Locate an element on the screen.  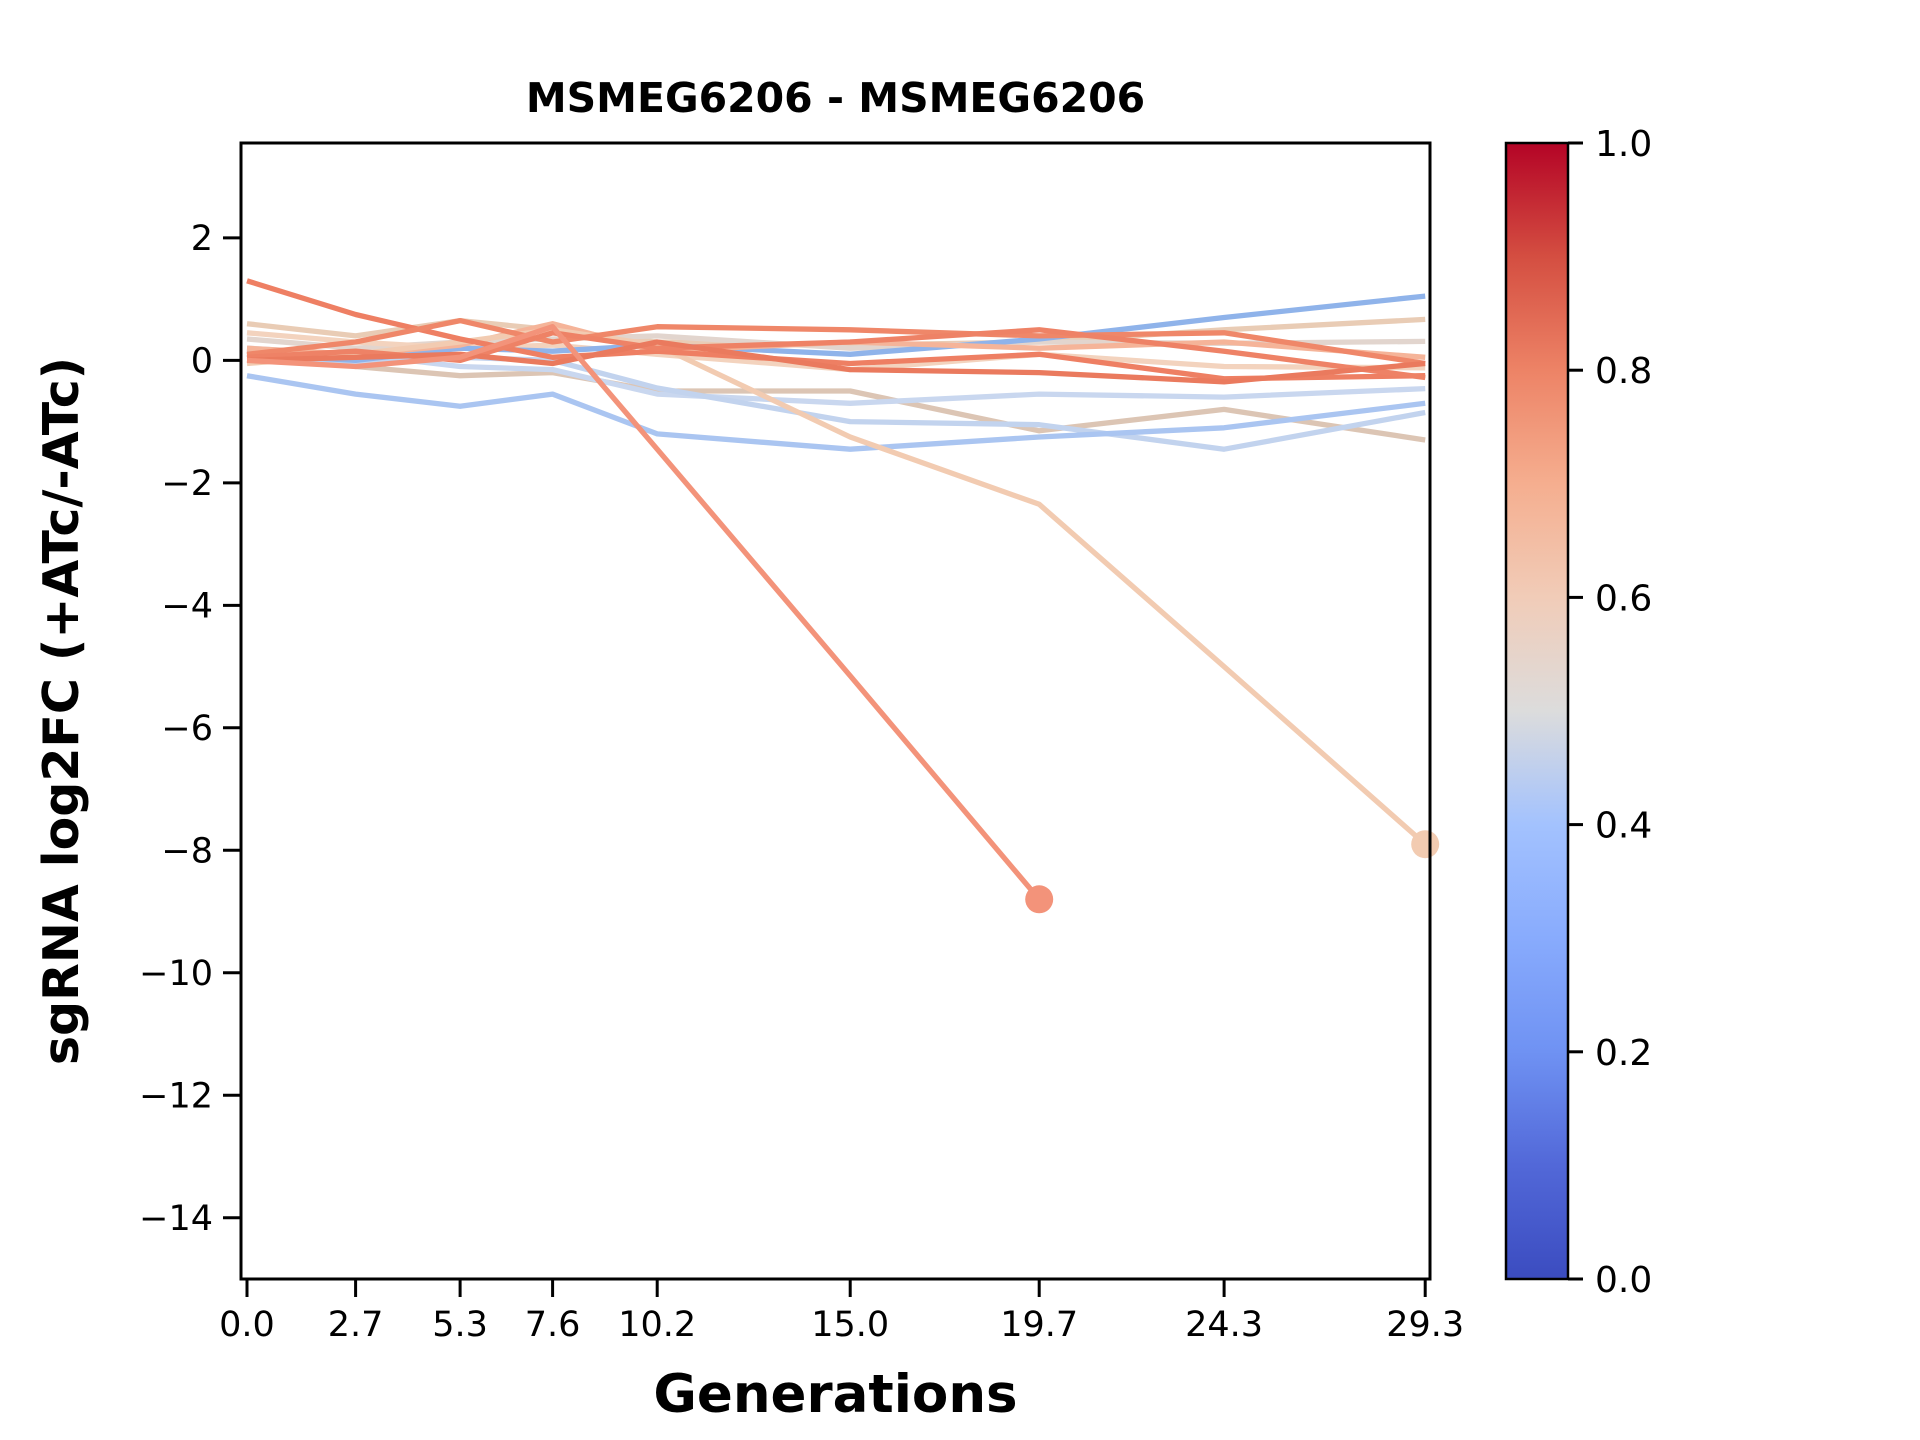
y-axis-label: sgRNA log2FC (+ATc/-ATc) is located at coordinates (61, 711).